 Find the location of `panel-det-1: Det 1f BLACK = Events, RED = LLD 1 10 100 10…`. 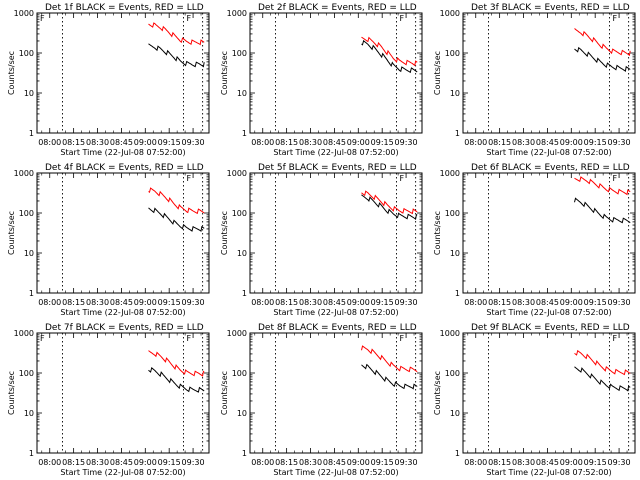

panel-det-1: Det 1f BLACK = Events, RED = LLD 1 10 100 10… is located at coordinates (108, 80).